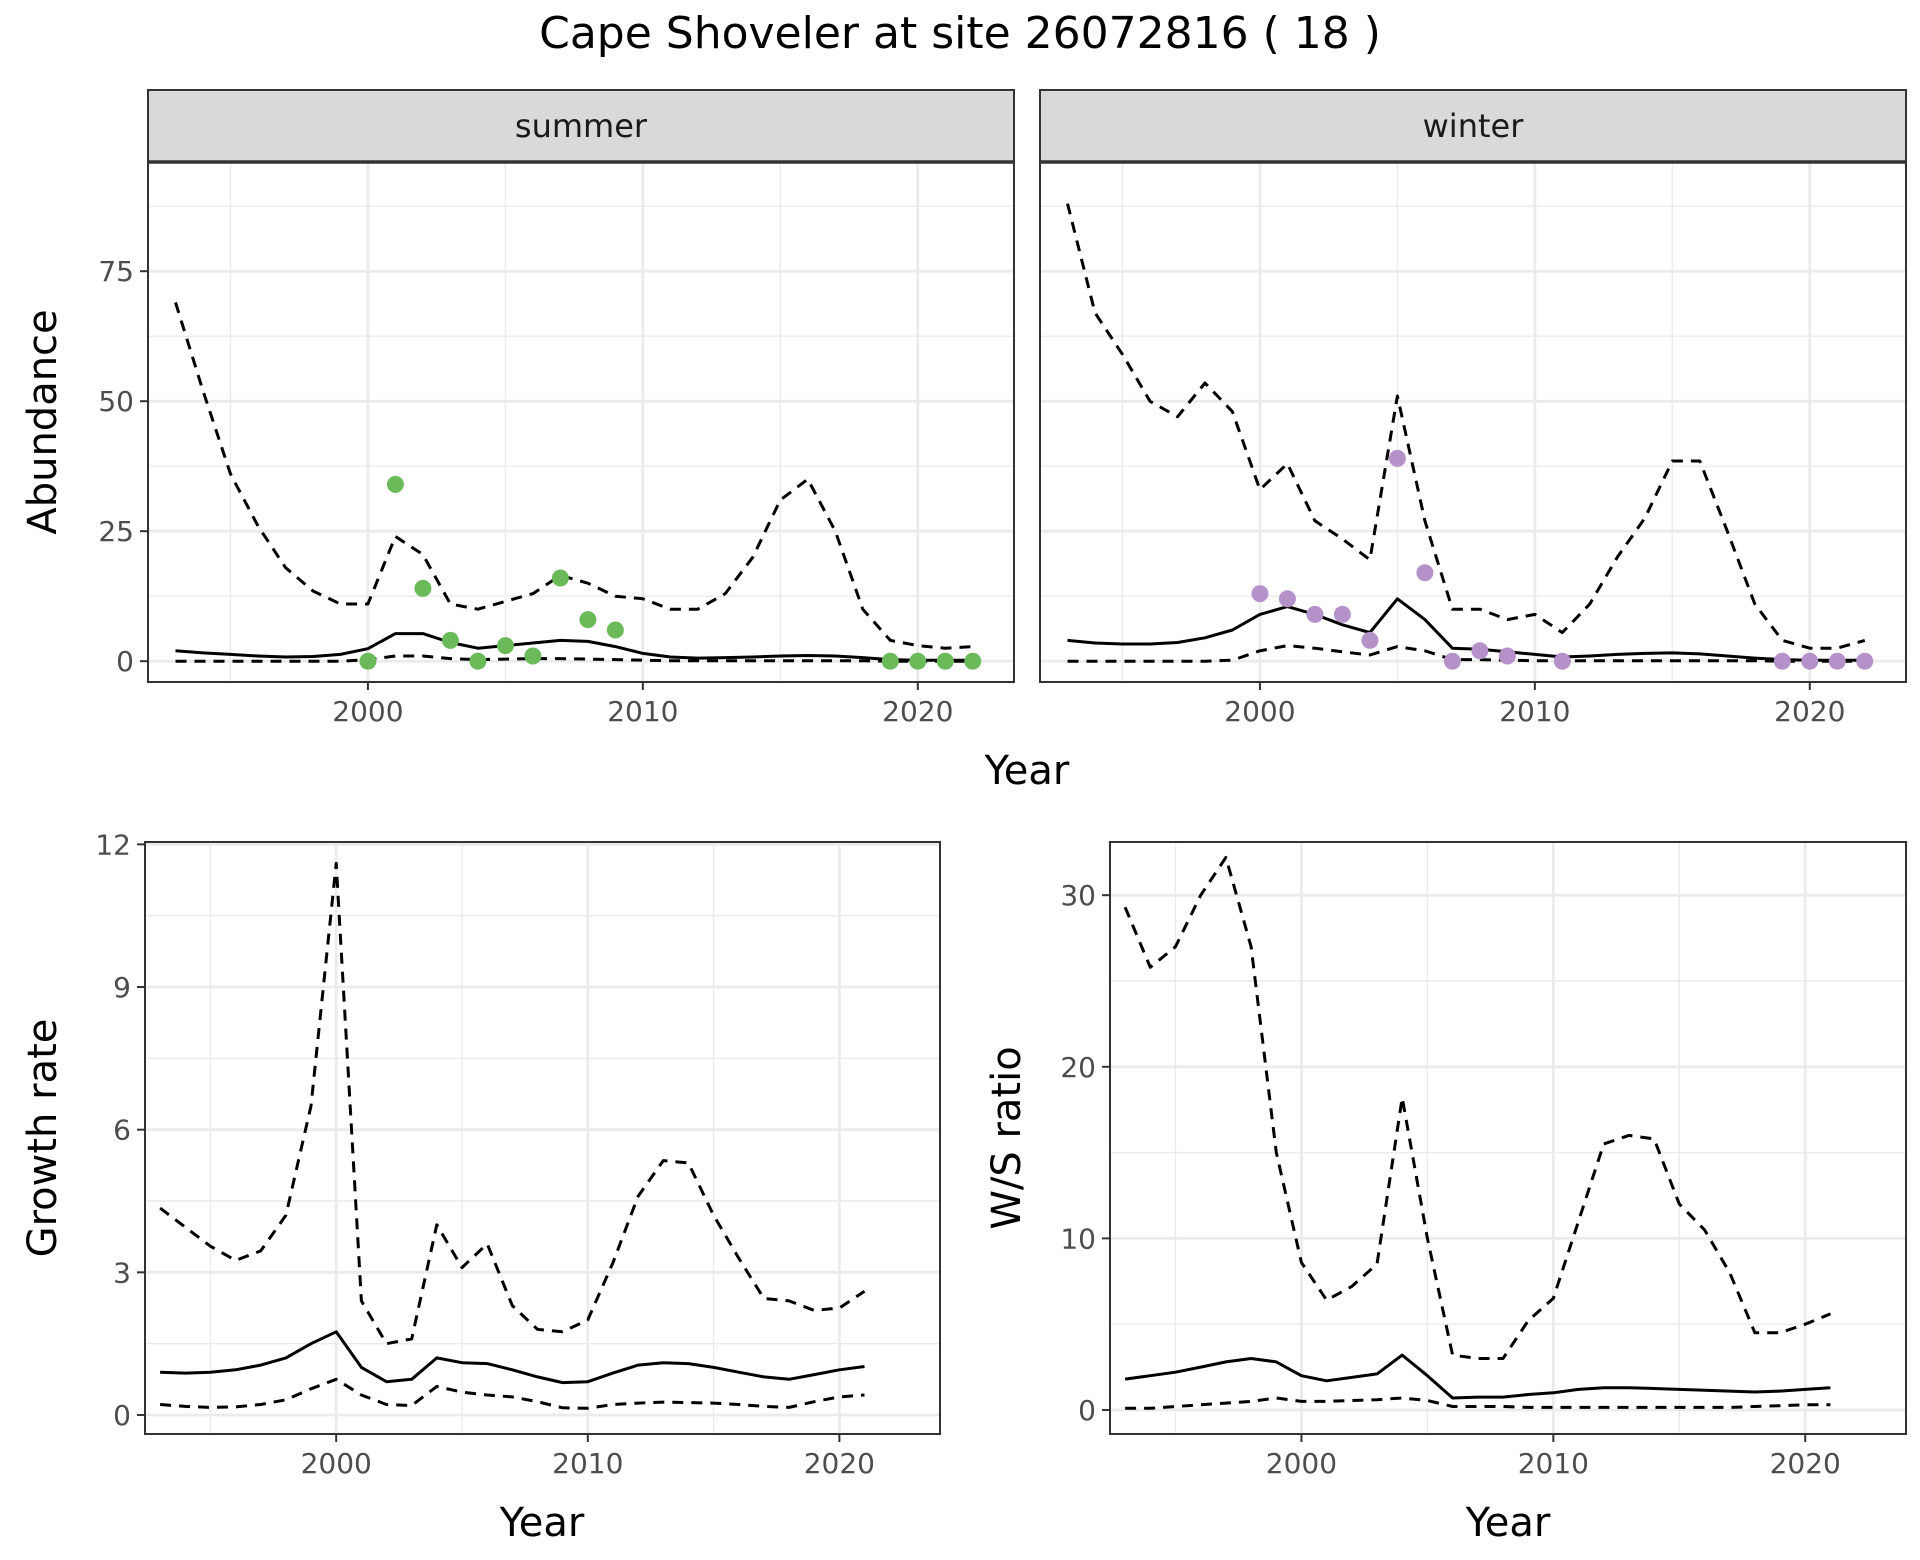 This screenshot has height=1560, width=1920. What do you see at coordinates (116, 401) in the screenshot?
I see `y-tick-label: 50` at bounding box center [116, 401].